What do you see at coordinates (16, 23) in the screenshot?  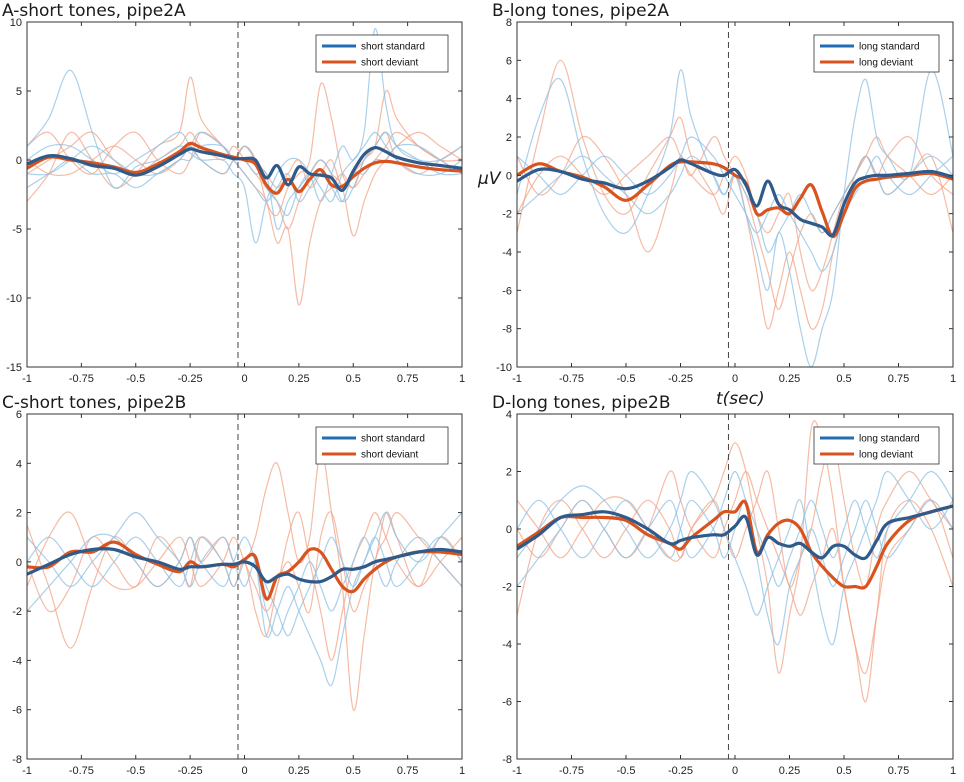 I see `y-tick-label: 10` at bounding box center [16, 23].